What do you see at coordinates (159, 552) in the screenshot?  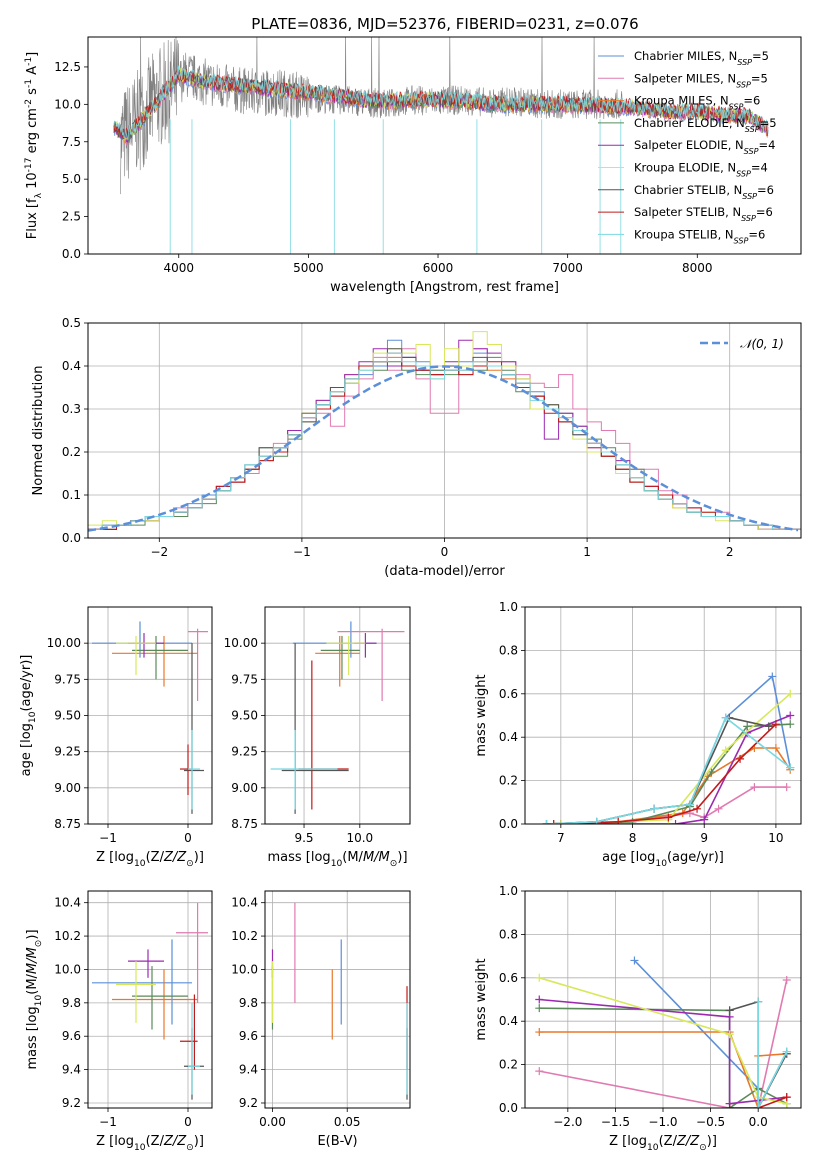 I see `x-tick-label: −2` at bounding box center [159, 552].